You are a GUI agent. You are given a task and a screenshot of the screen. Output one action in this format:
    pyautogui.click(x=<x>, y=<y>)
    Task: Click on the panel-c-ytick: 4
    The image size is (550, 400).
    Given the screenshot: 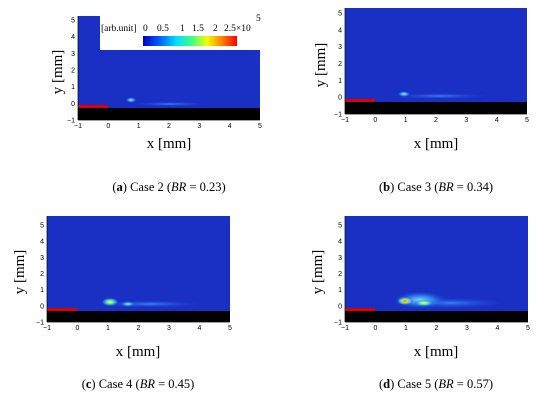 What is the action you would take?
    pyautogui.click(x=42, y=242)
    